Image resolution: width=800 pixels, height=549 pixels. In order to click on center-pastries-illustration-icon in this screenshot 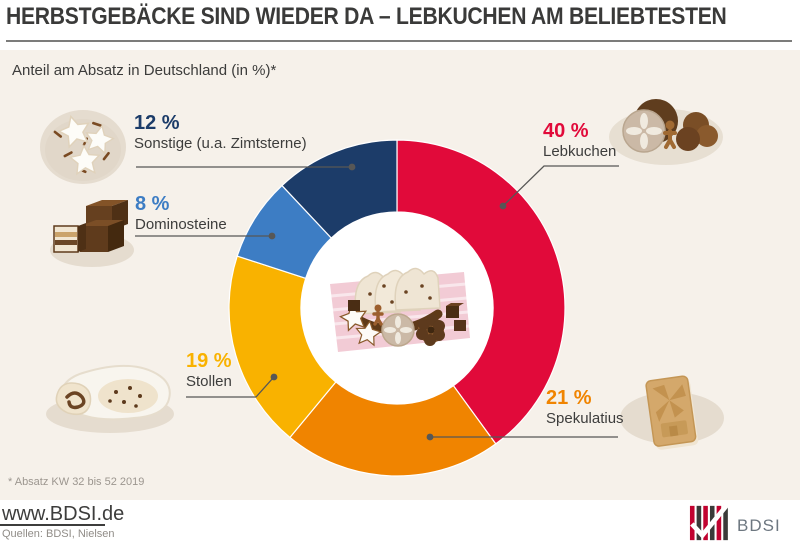, I will do `click(400, 309)`.